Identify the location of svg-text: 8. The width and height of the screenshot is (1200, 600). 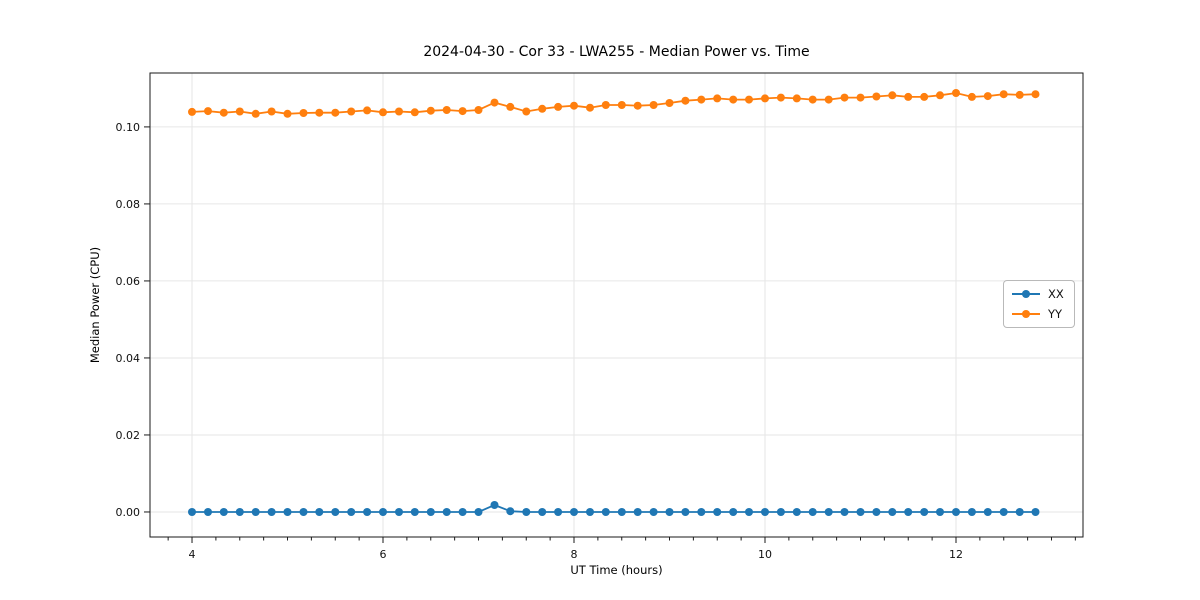
(574, 554).